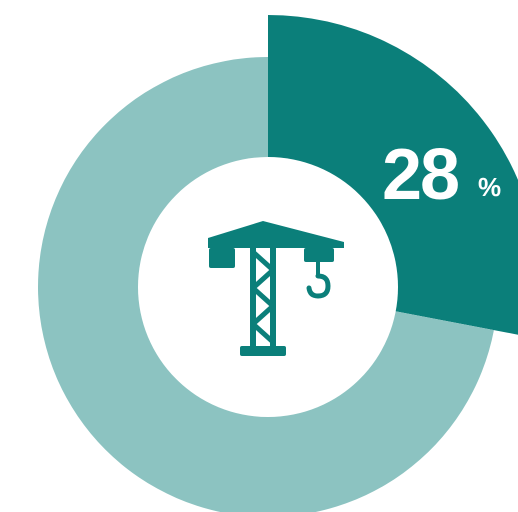  I want to click on percentage-unit: %, so click(489, 187).